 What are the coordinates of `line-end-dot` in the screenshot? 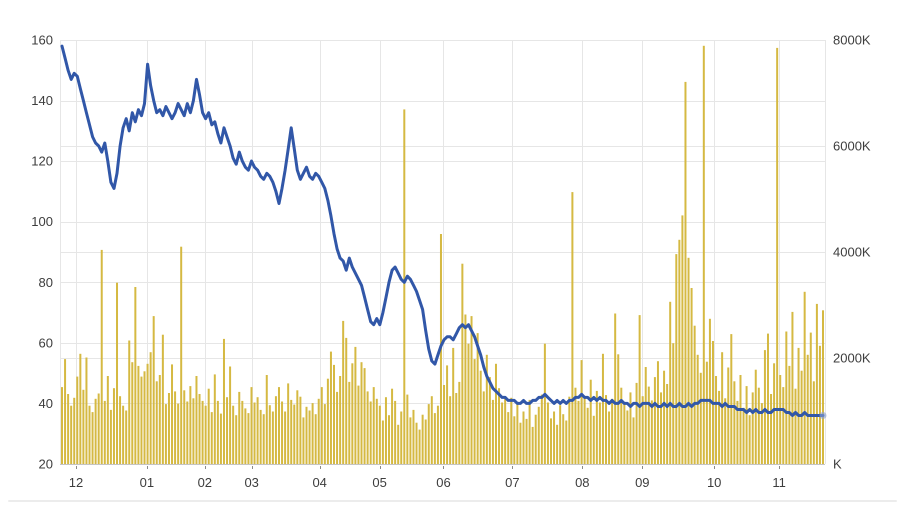 It's located at (823, 415).